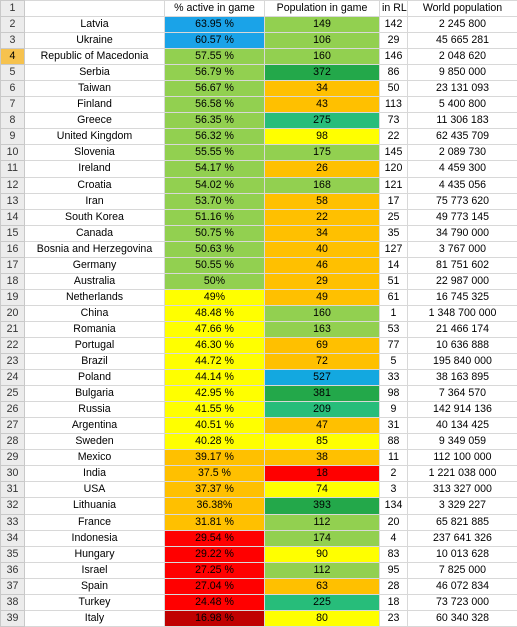 The width and height of the screenshot is (517, 627). I want to click on cell-pct-active: 49%, so click(215, 297).